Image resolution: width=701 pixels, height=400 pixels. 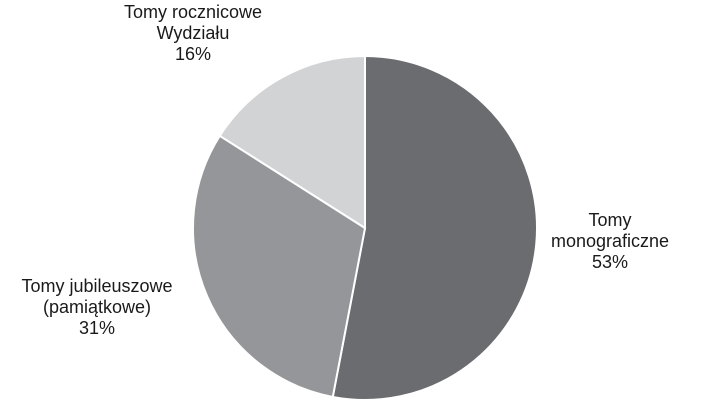 What do you see at coordinates (96, 286) in the screenshot?
I see `slice-name-line: Tomy jubileuszowe` at bounding box center [96, 286].